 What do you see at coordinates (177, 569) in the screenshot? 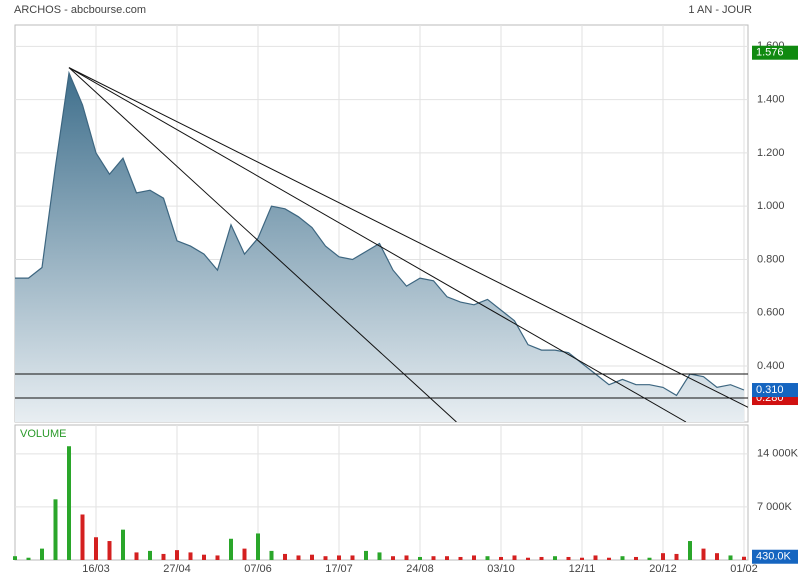
I see `x-tick-label: 27/04` at bounding box center [177, 569].